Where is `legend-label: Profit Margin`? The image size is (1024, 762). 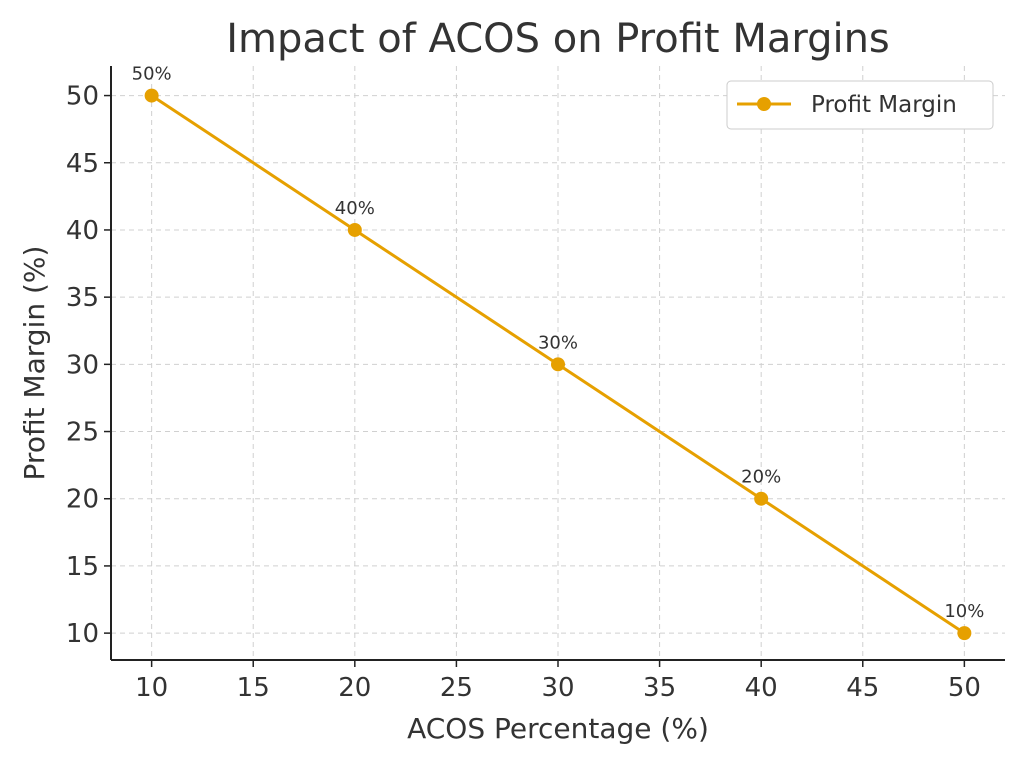 legend-label: Profit Margin is located at coordinates (884, 105).